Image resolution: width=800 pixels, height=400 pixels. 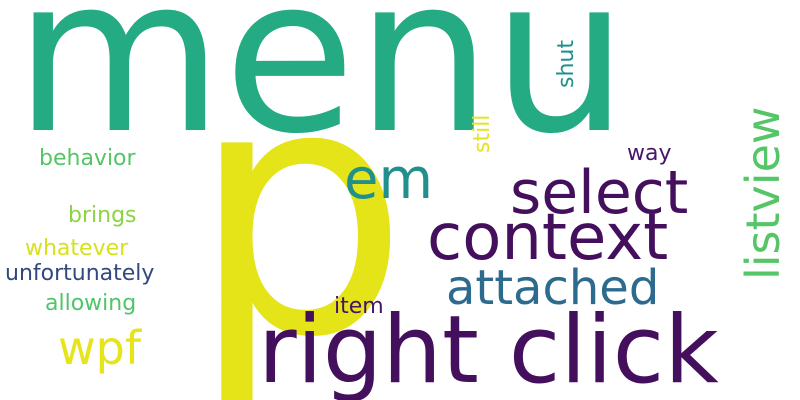 I want to click on word-allowing: allowing, so click(x=91, y=303).